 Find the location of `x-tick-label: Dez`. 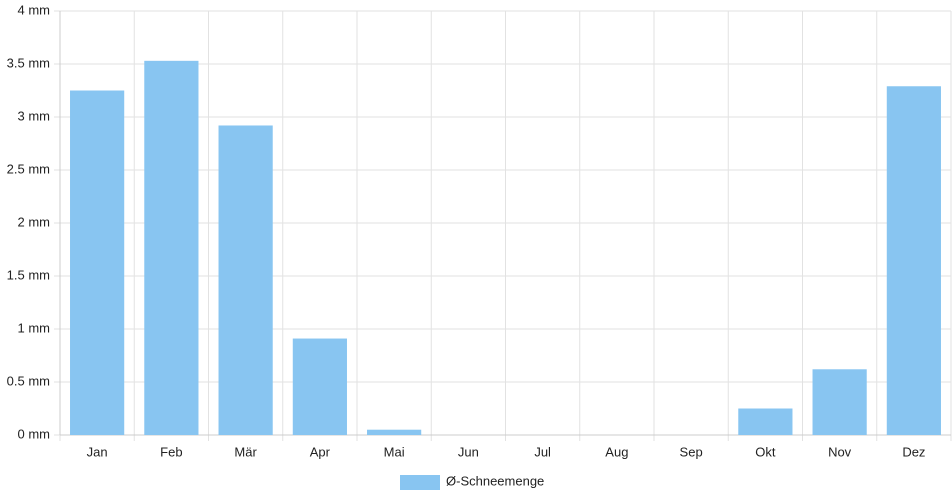

x-tick-label: Dez is located at coordinates (913, 451).